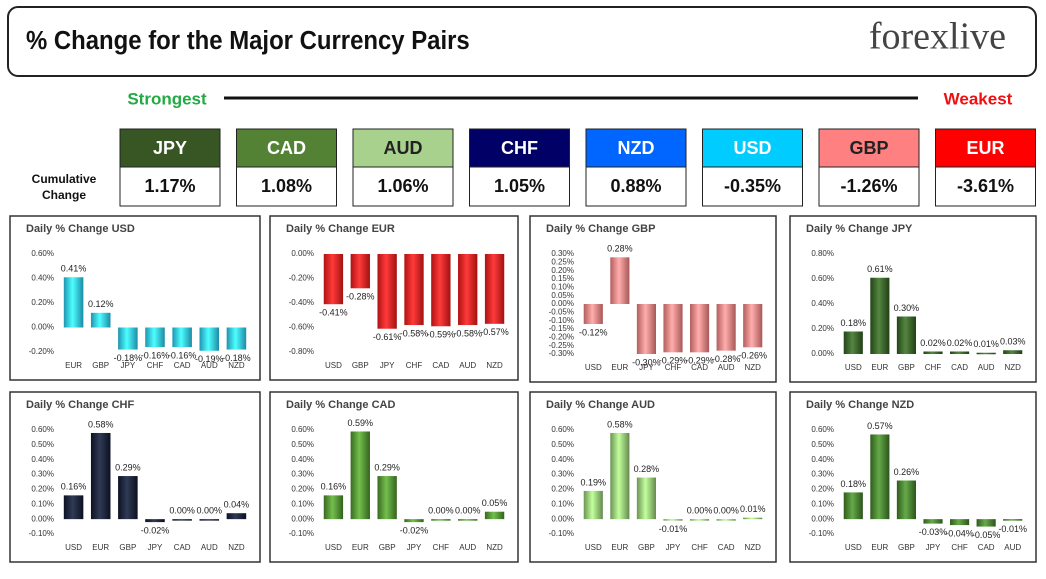 This screenshot has height=579, width=1046. Describe the element at coordinates (155, 530) in the screenshot. I see `value-label: -0.02%` at that location.